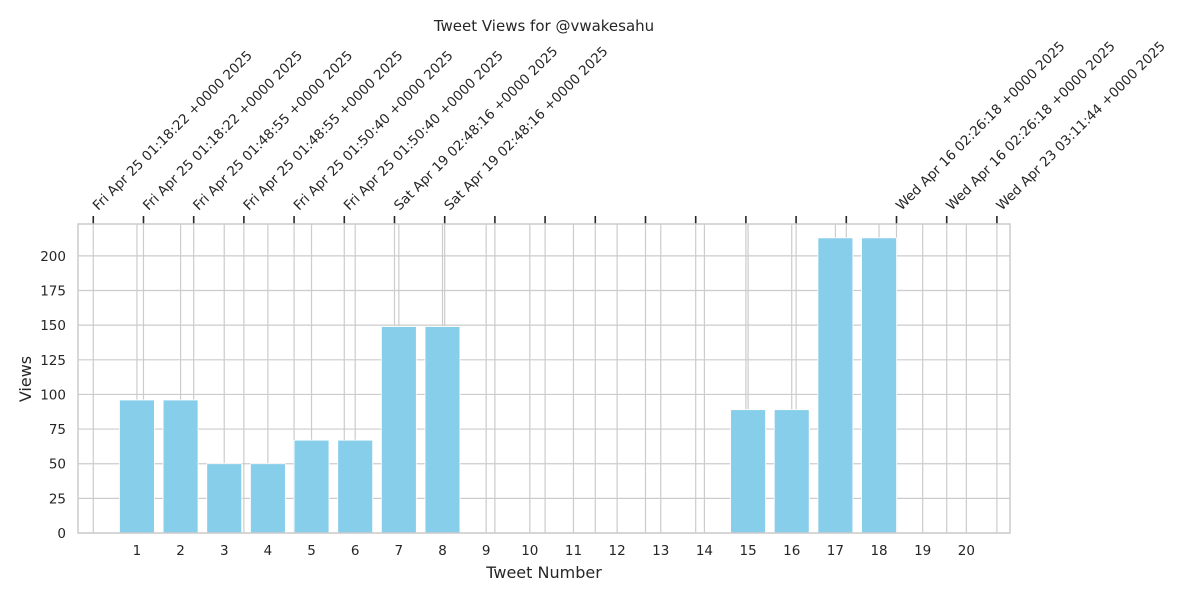  What do you see at coordinates (922, 551) in the screenshot?
I see `x-tick-label: 19` at bounding box center [922, 551].